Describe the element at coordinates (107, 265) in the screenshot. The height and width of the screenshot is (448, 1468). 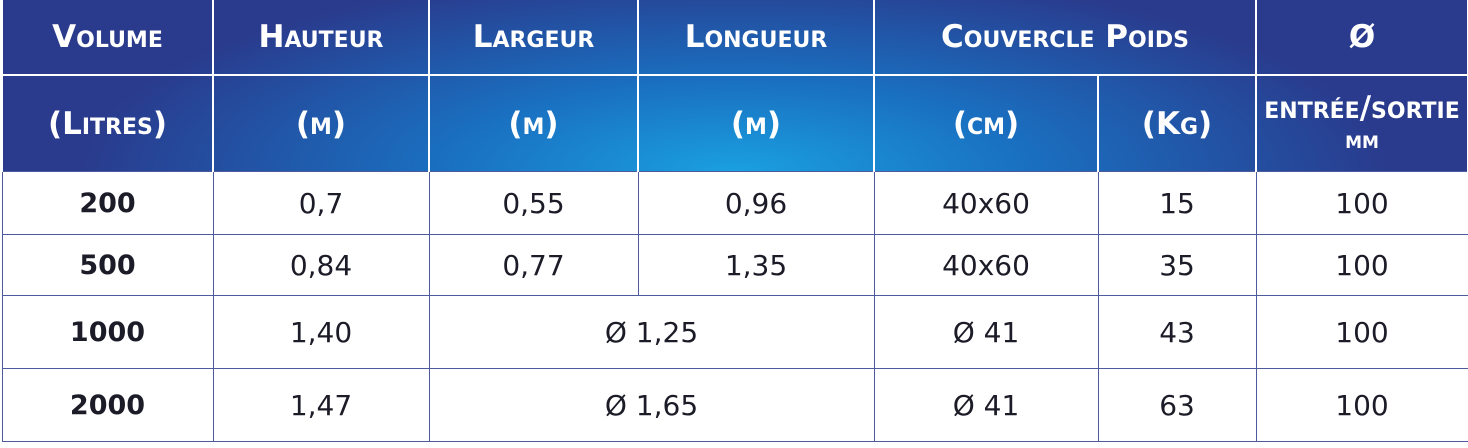
I see `table-cell: 500` at that location.